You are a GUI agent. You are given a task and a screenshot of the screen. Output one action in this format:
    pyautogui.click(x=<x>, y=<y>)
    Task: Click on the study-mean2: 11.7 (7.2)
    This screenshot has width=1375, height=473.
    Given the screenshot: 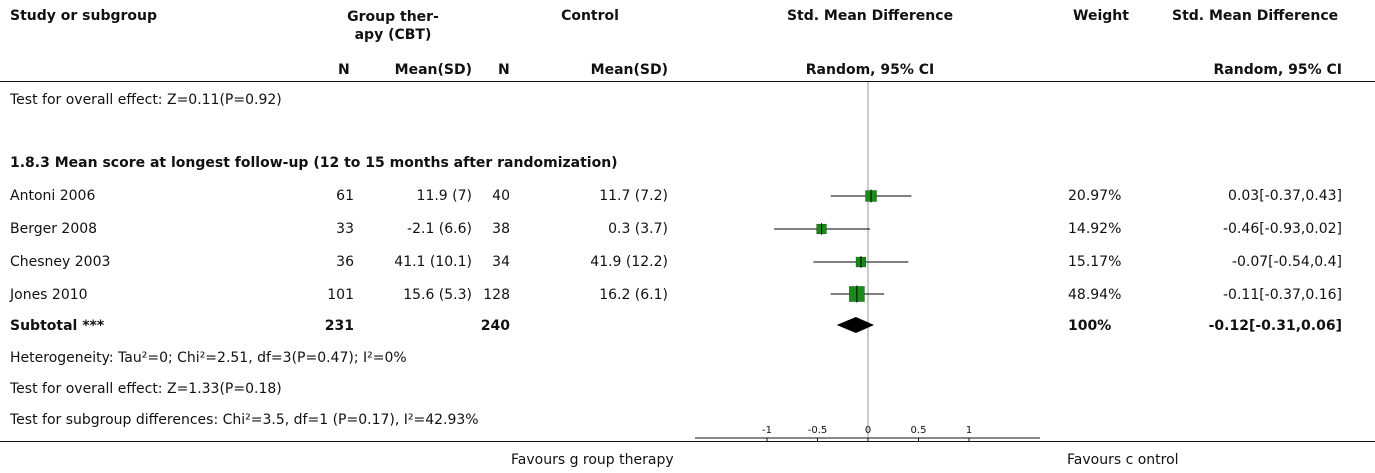 What is the action you would take?
    pyautogui.click(x=633, y=196)
    